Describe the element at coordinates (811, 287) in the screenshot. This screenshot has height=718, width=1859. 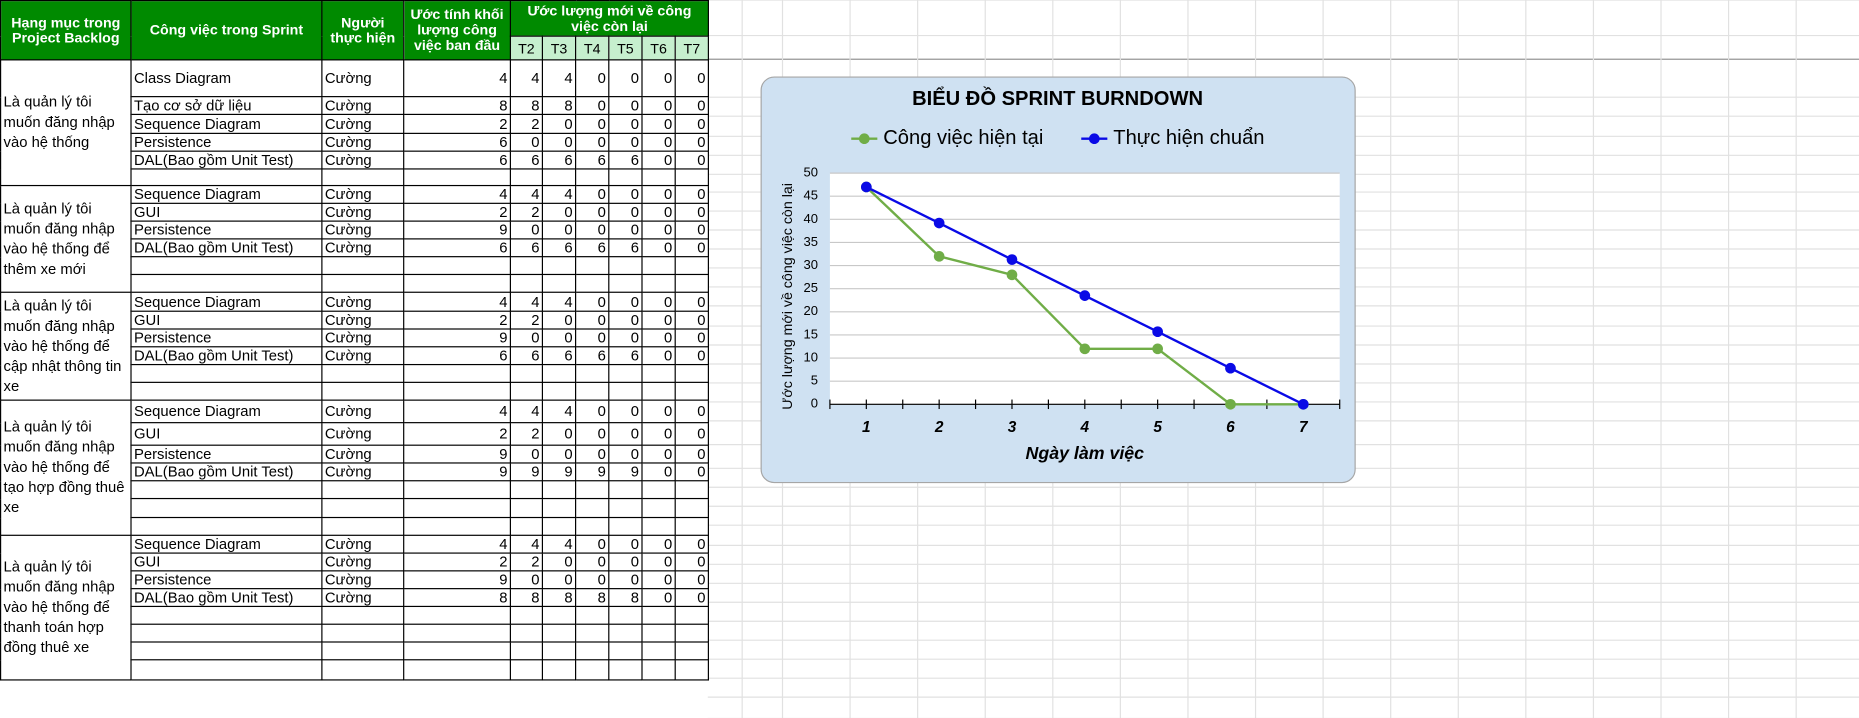
I see `y-tick-label: 25` at that location.